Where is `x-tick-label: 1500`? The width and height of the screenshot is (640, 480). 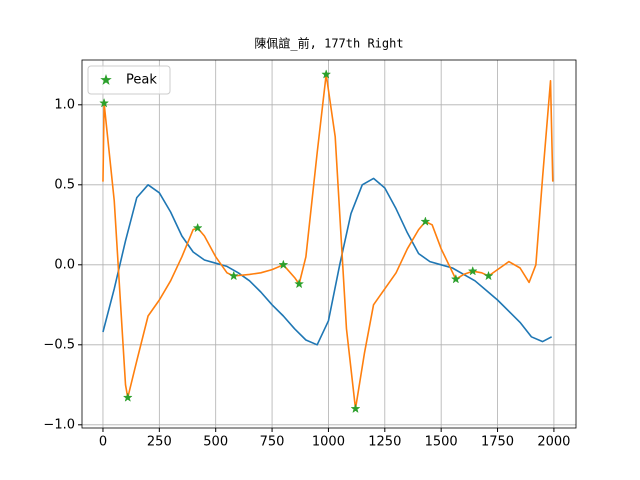 x-tick-label: 1500 is located at coordinates (441, 442).